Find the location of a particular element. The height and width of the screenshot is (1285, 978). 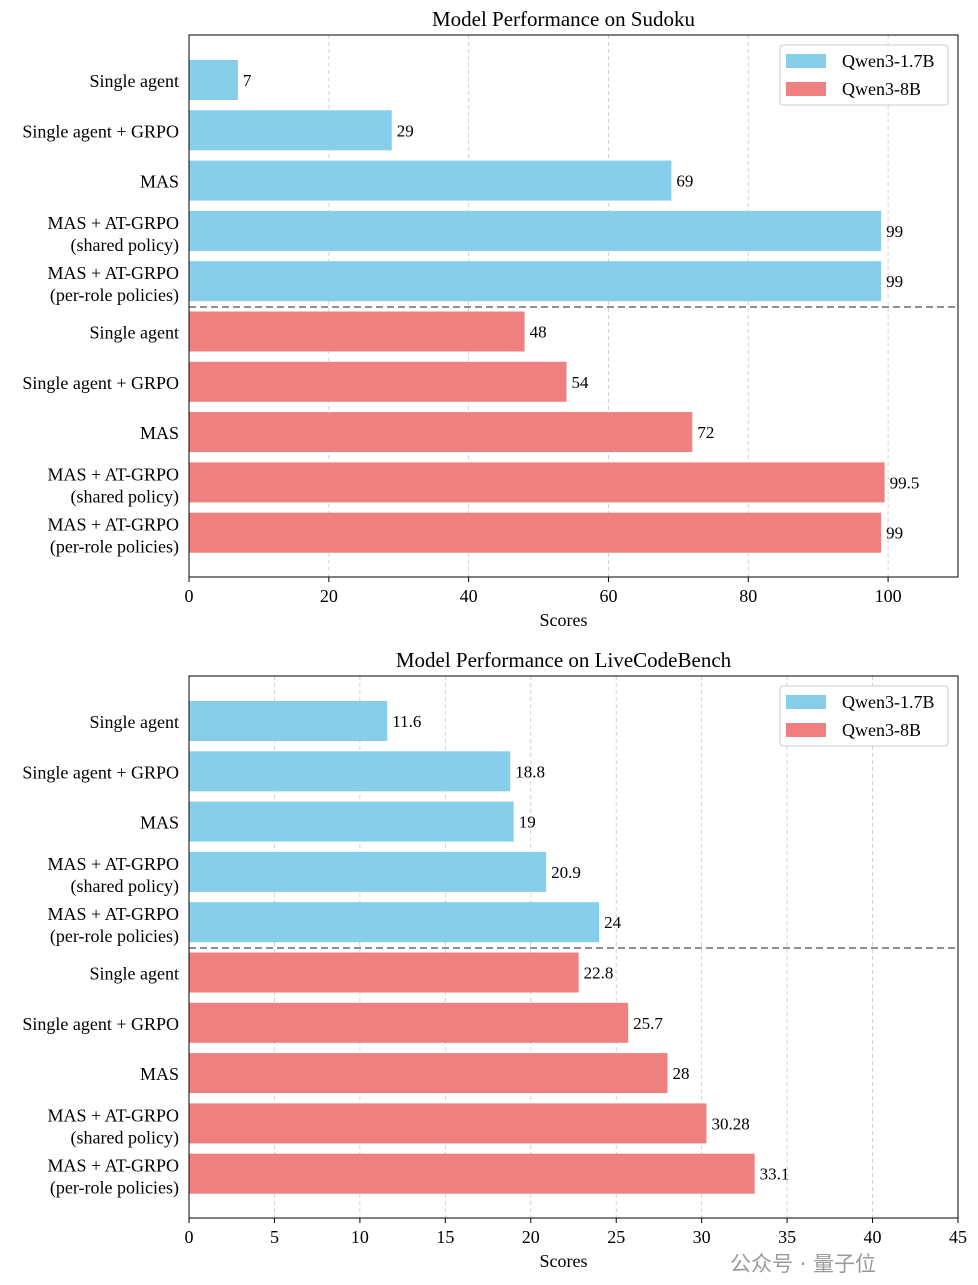

data-label: 22.8 is located at coordinates (599, 973).